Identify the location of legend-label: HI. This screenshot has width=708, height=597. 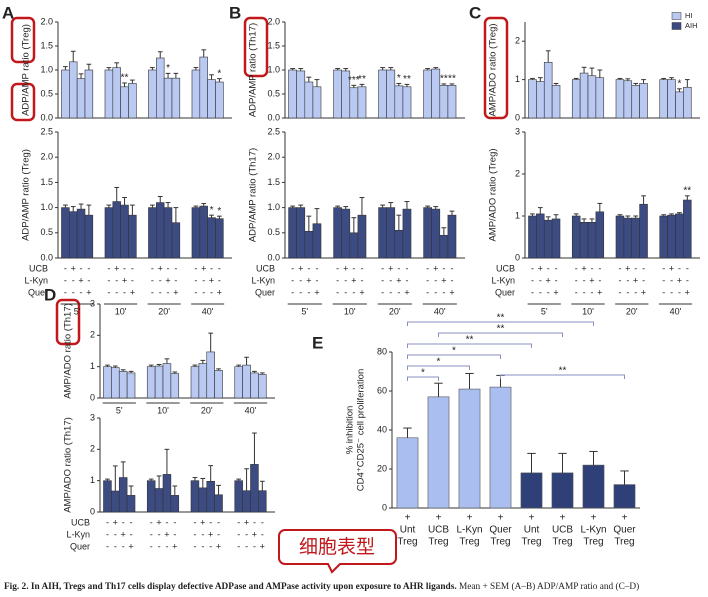
(689, 15).